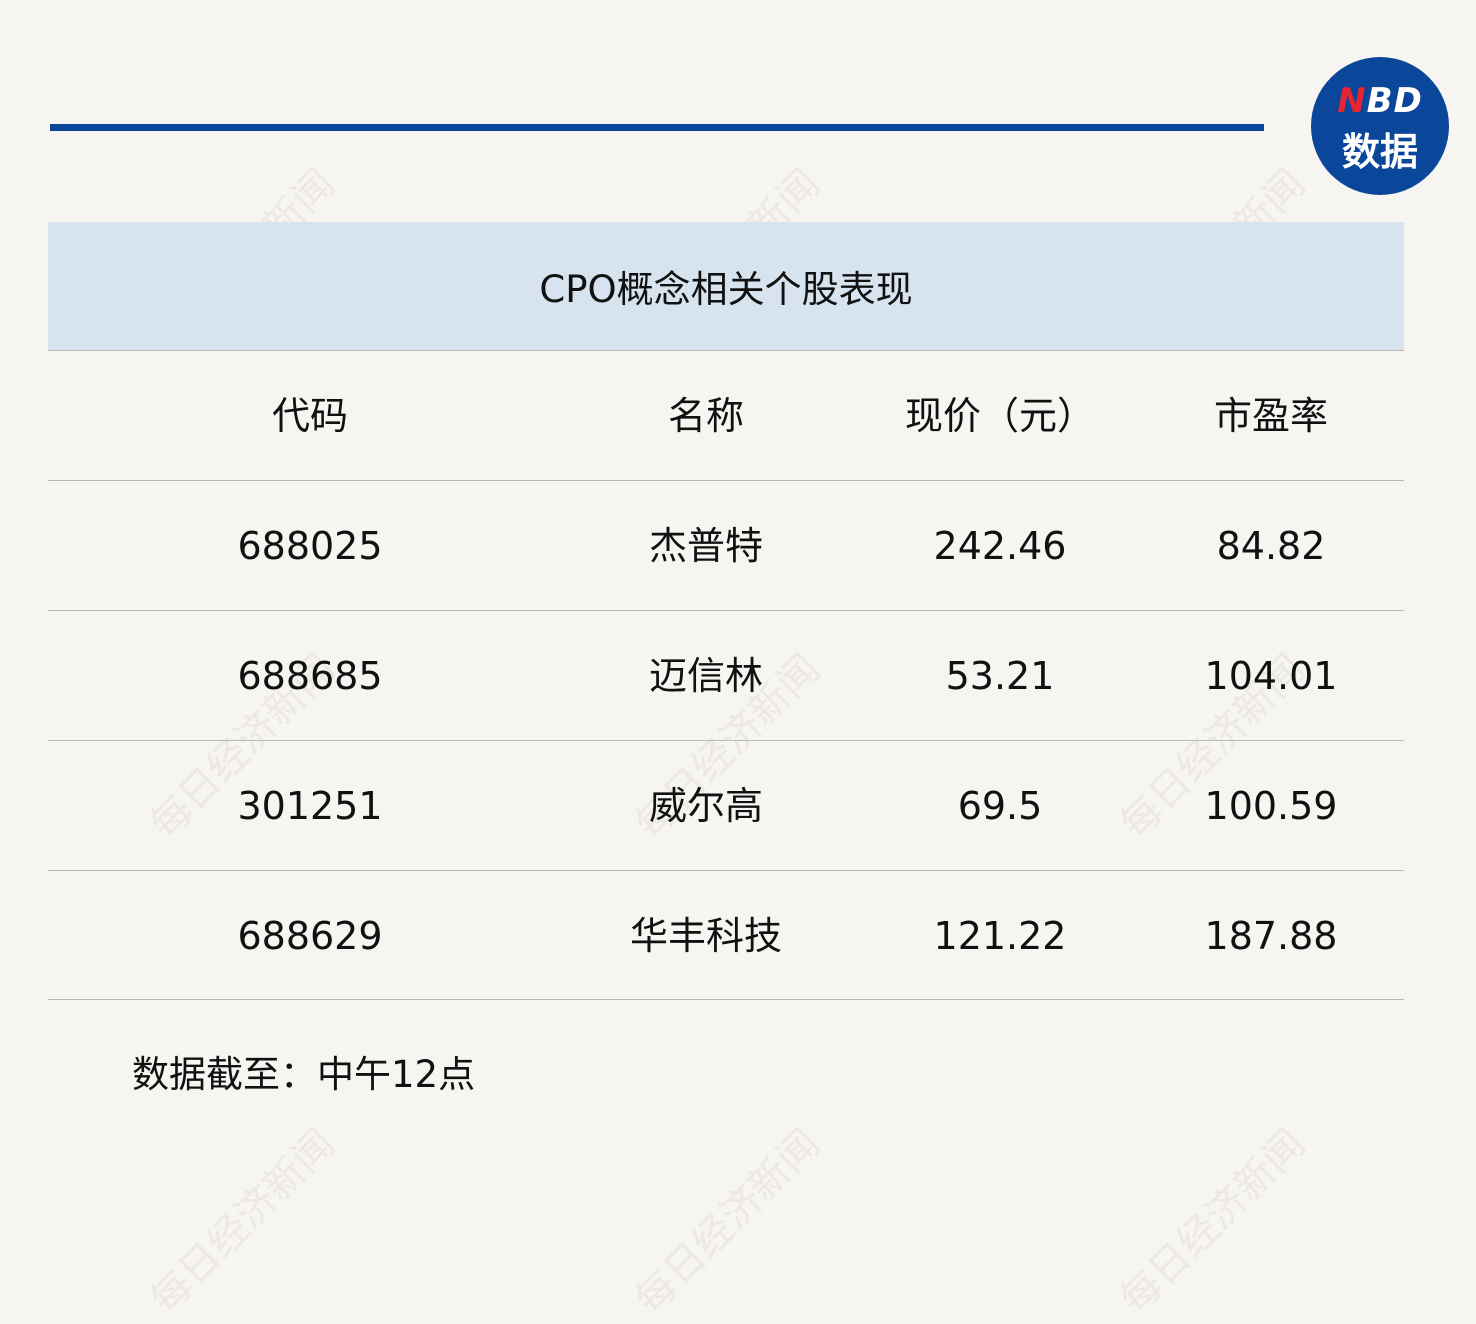  What do you see at coordinates (705, 546) in the screenshot?
I see `cell-name: 杰普特` at bounding box center [705, 546].